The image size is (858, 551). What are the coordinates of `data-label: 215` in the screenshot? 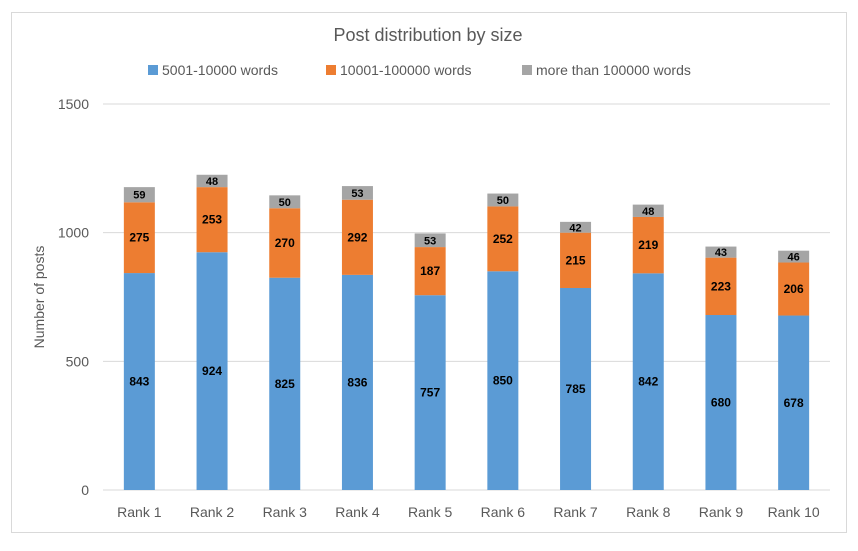 It's located at (576, 260).